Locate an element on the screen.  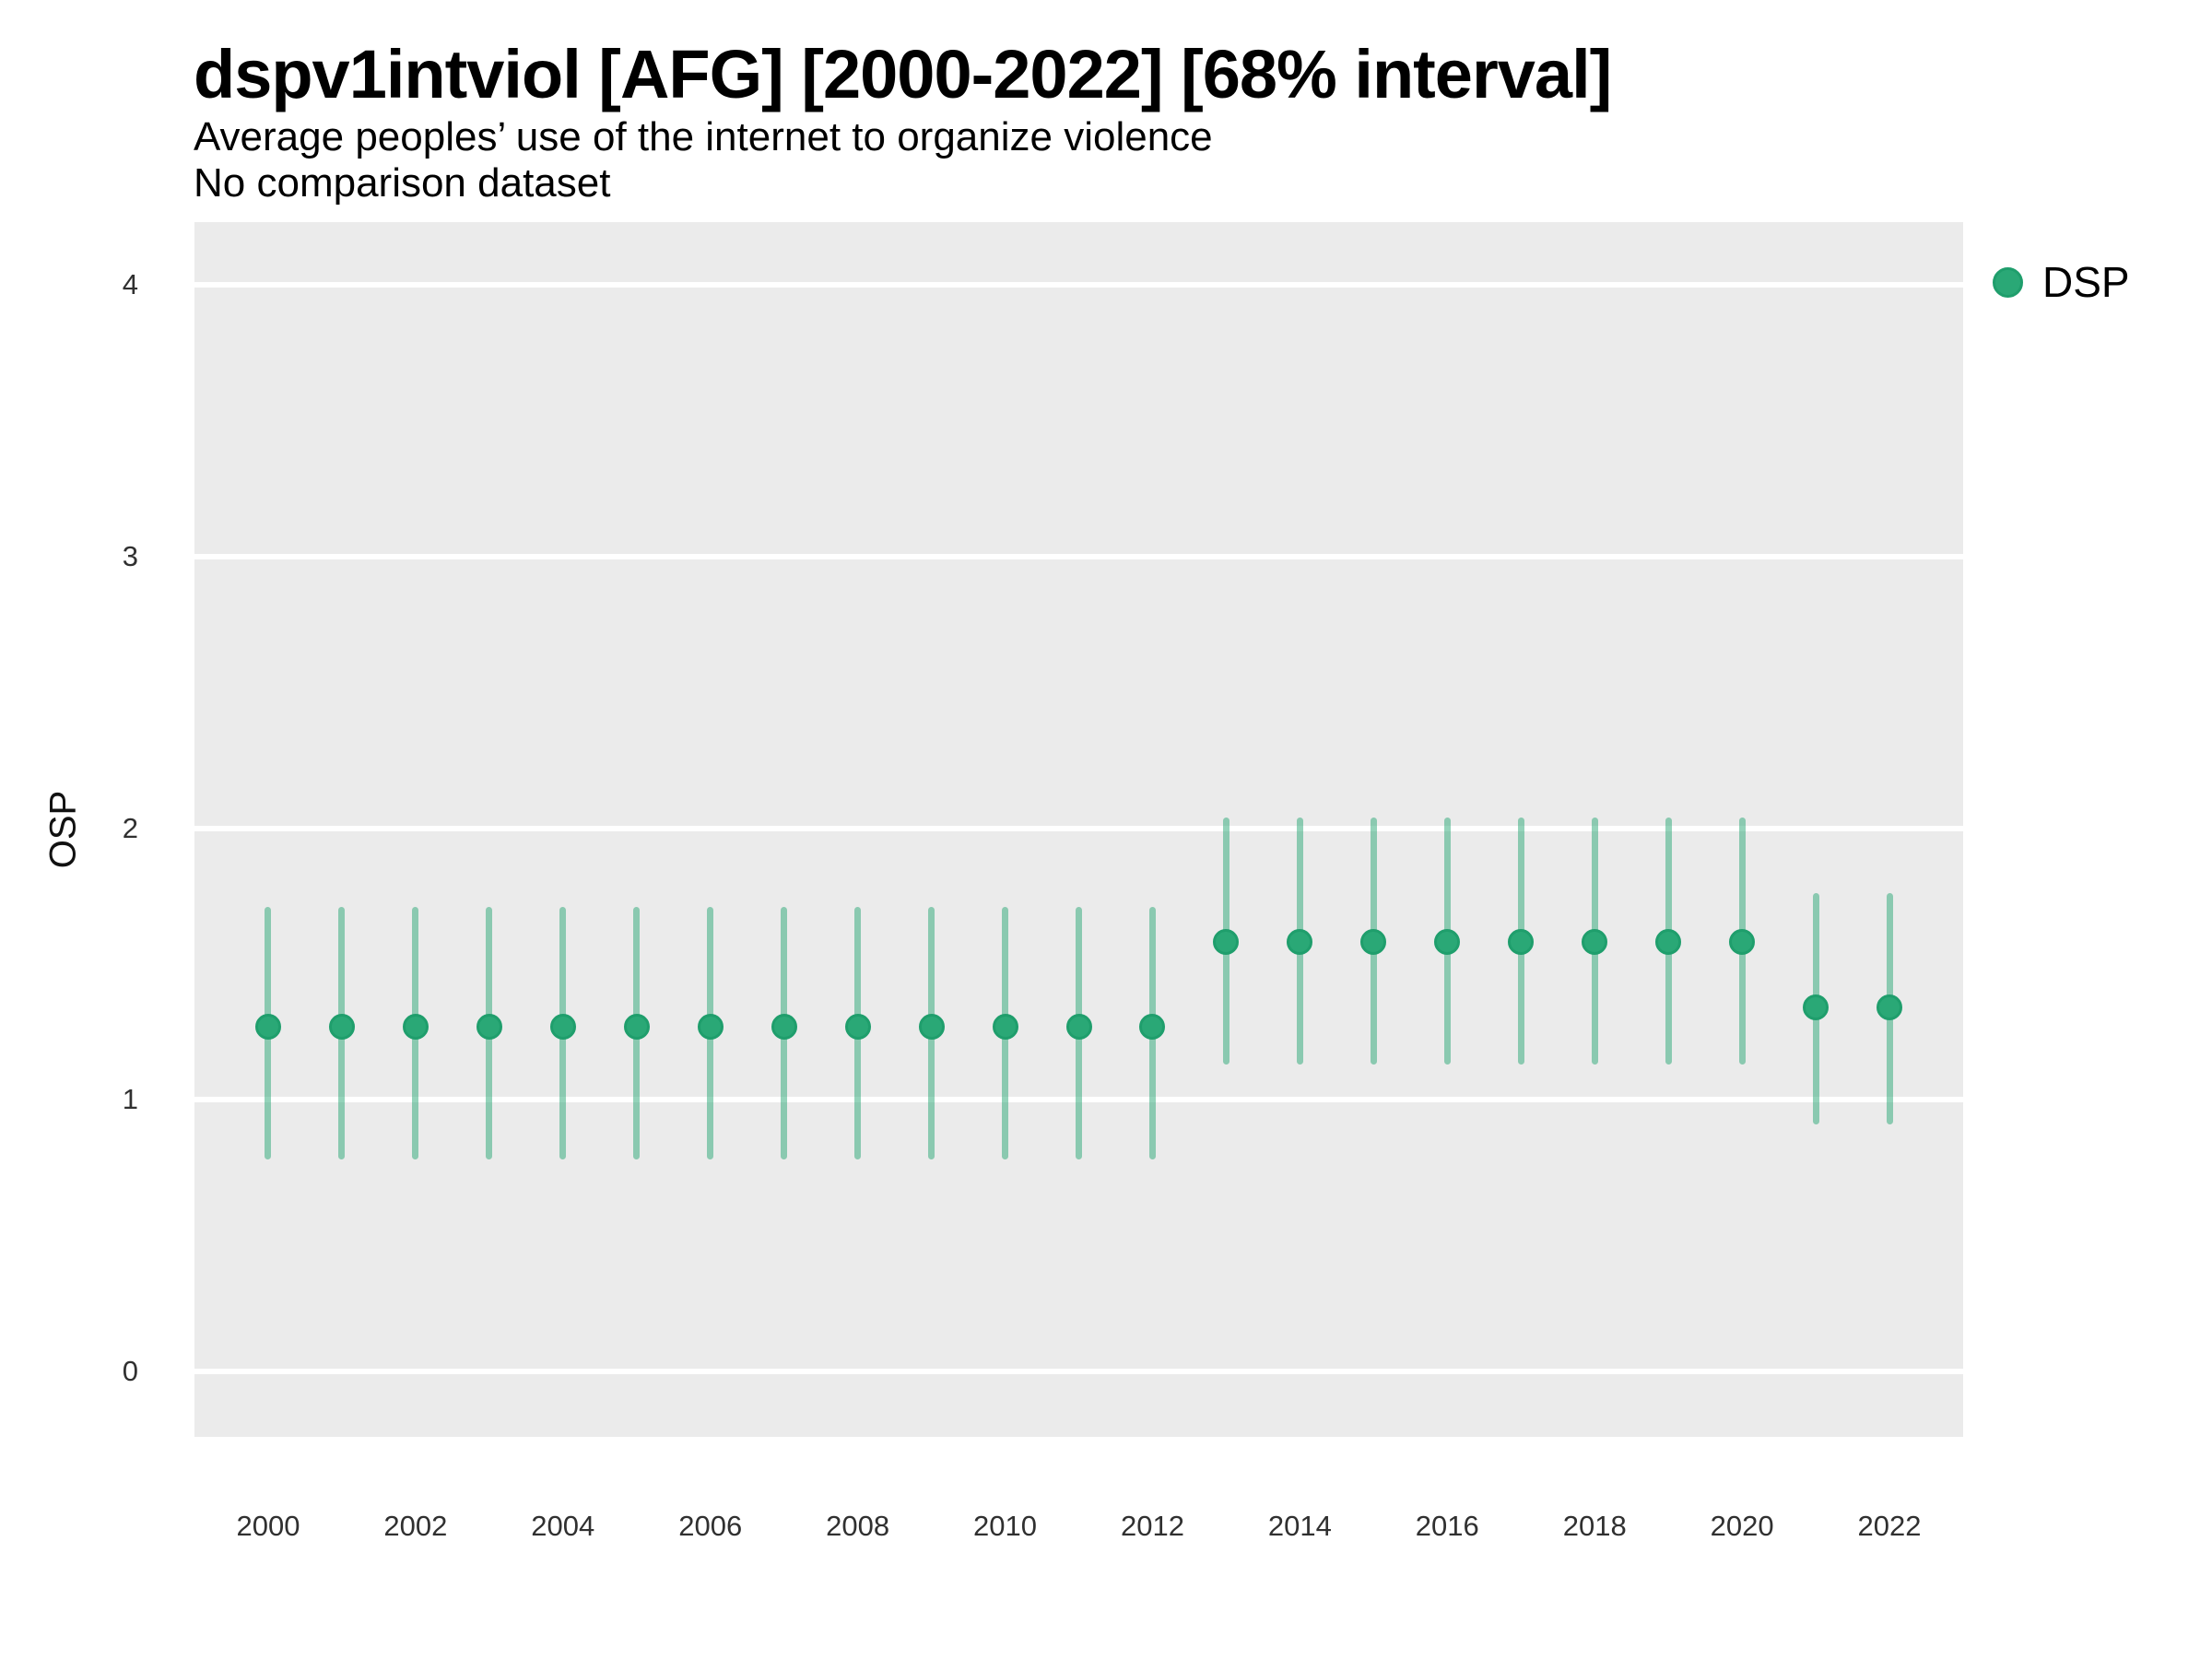
x-tick-label-2012: 2012 is located at coordinates (1152, 1526).